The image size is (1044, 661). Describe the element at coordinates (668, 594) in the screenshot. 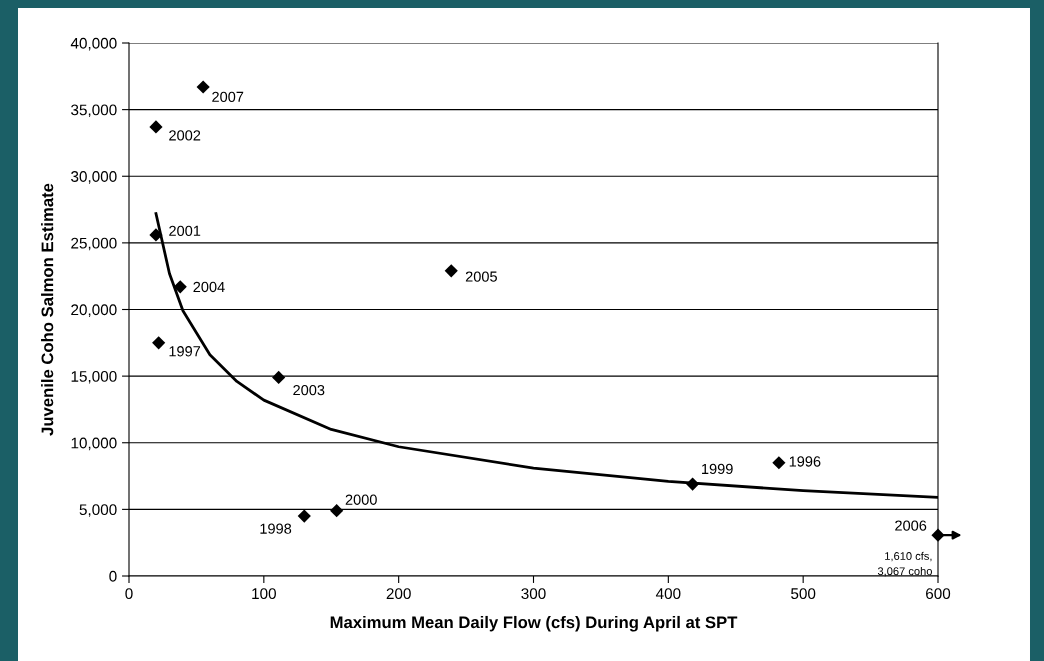

I see `x-tick-label: 400` at that location.